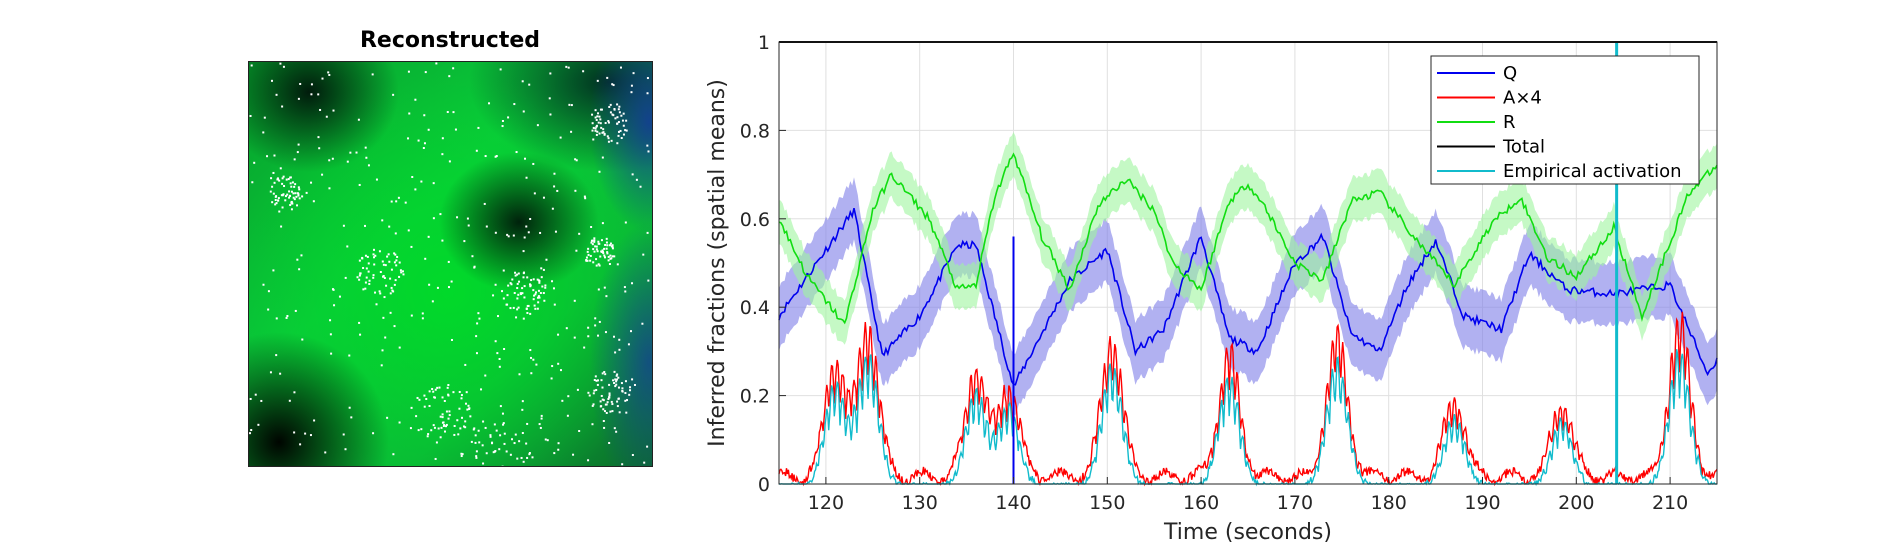 The width and height of the screenshot is (1891, 548). What do you see at coordinates (764, 485) in the screenshot?
I see `y-tick-label: 0` at bounding box center [764, 485].